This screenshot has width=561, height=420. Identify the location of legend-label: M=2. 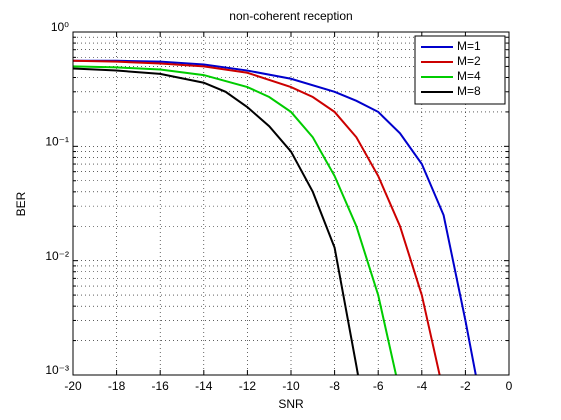
(469, 61).